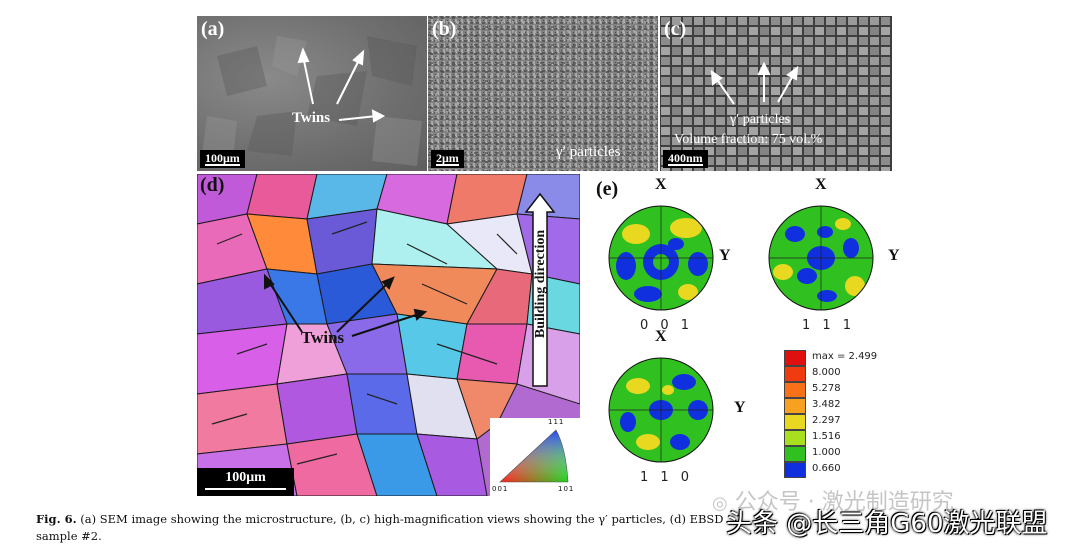 The image size is (1080, 545). What do you see at coordinates (212, 185) in the screenshot?
I see `panel-d-label: (d)` at bounding box center [212, 185].